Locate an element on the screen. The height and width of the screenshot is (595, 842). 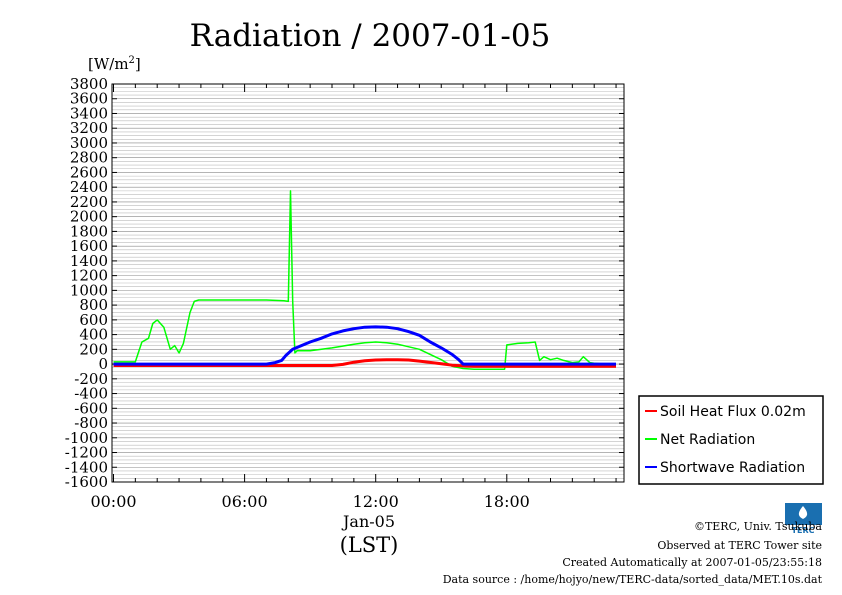
y-tick-label: 0 is located at coordinates (103, 364).